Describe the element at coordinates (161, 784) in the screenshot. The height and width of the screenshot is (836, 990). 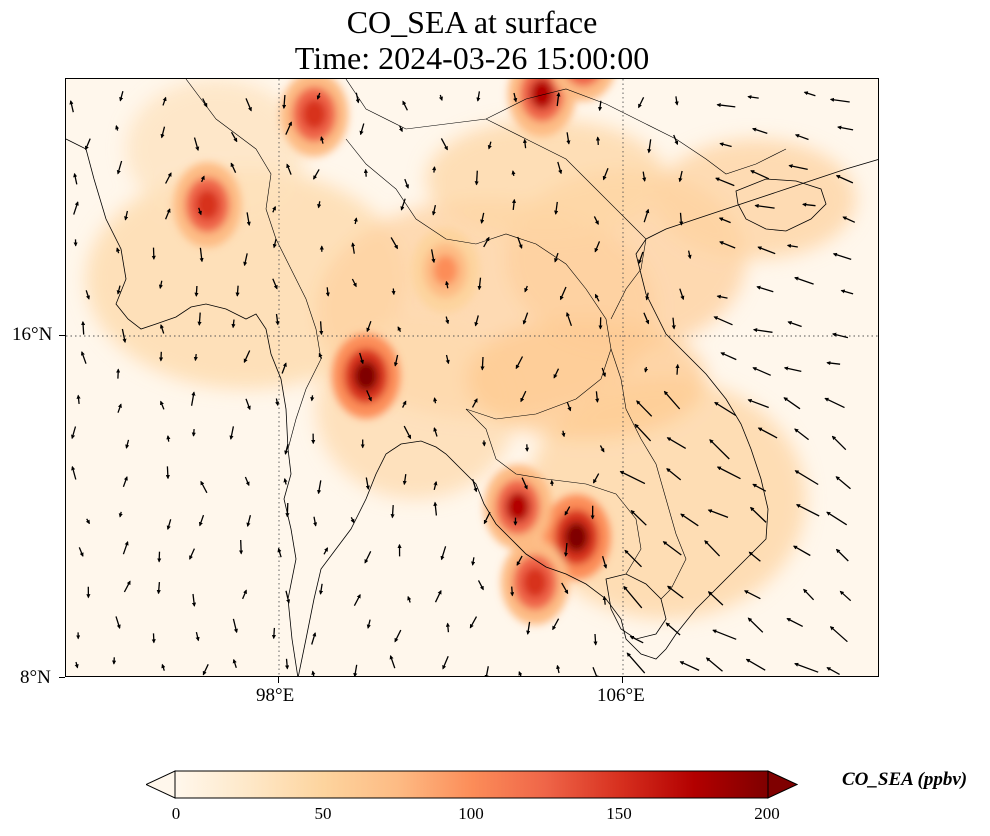
I see `colorbar-extend-min` at that location.